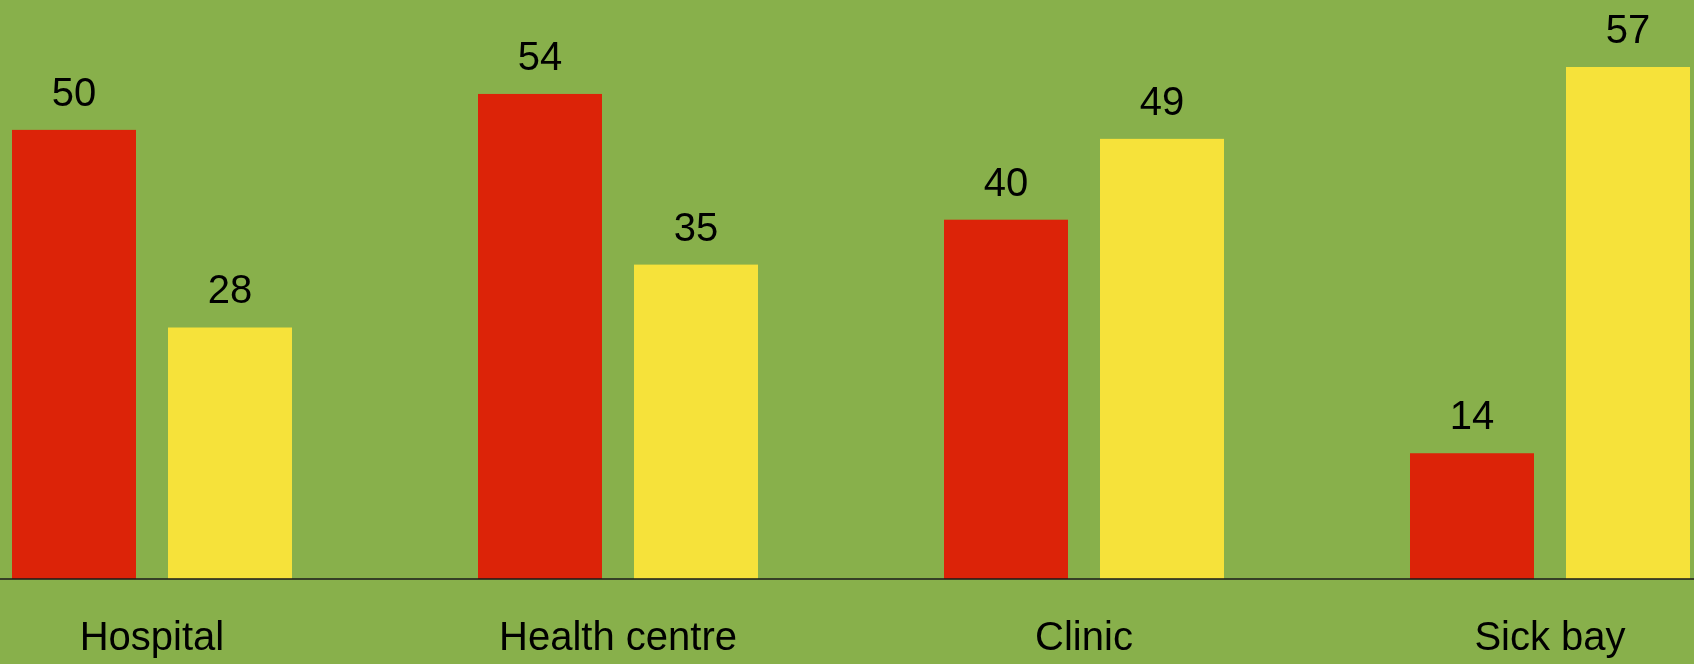  I want to click on data-label: 54, so click(540, 55).